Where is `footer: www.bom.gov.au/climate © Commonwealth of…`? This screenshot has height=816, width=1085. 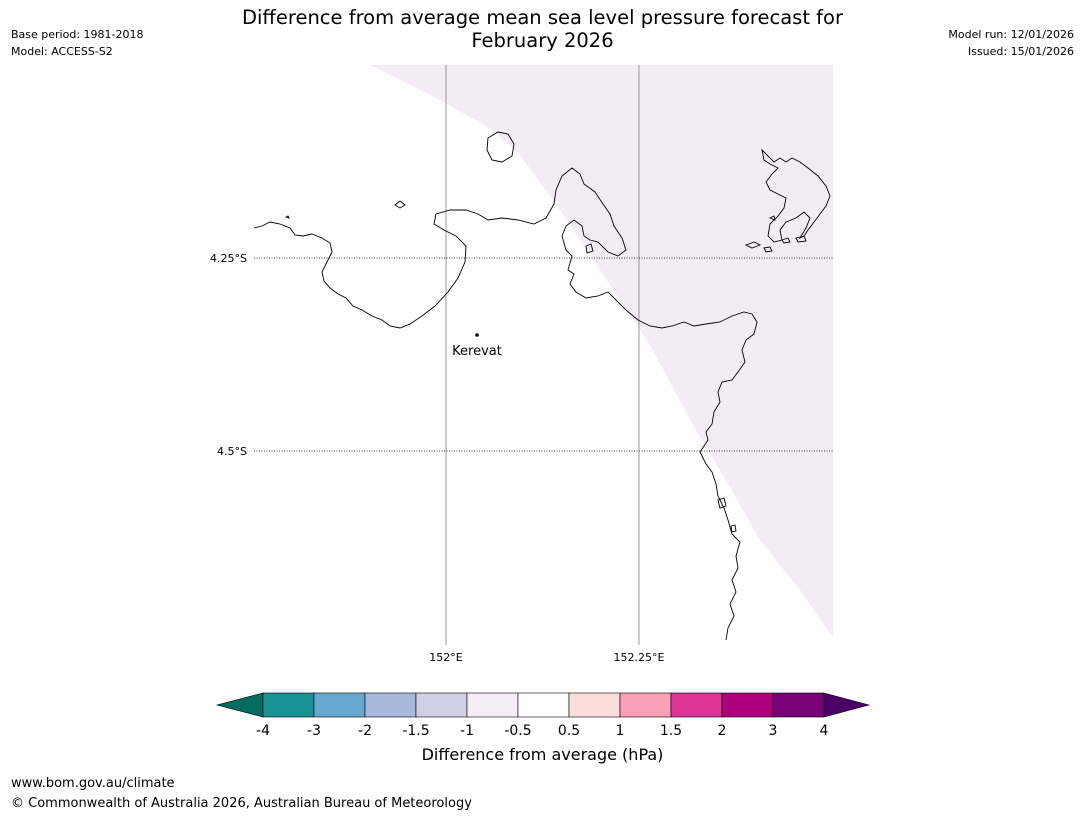
footer: www.bom.gov.au/climate © Commonwealth of… is located at coordinates (241, 794).